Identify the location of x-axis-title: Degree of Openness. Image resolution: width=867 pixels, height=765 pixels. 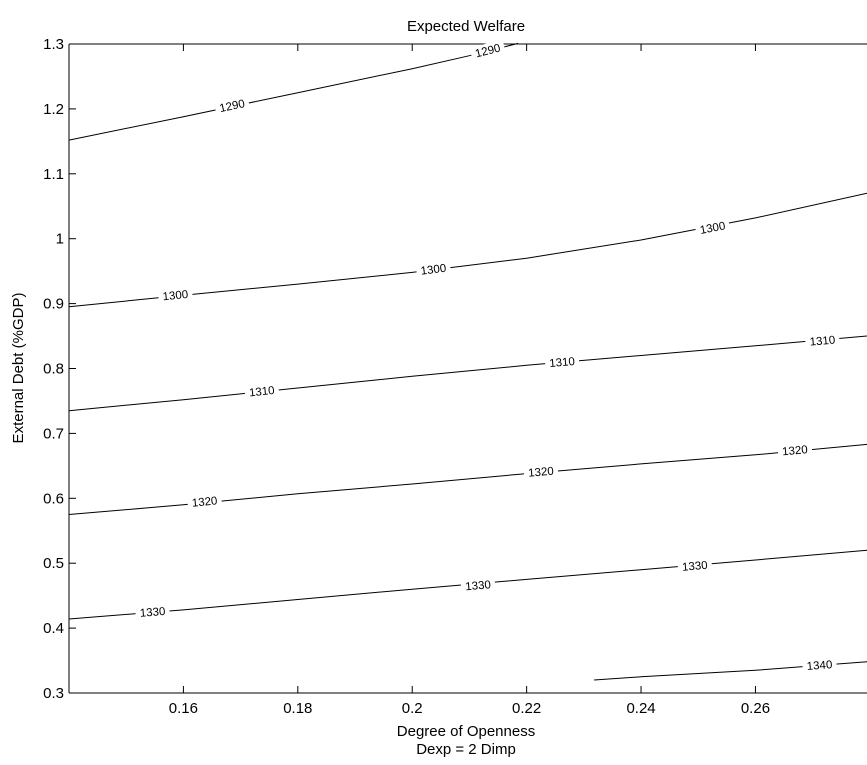
(466, 731).